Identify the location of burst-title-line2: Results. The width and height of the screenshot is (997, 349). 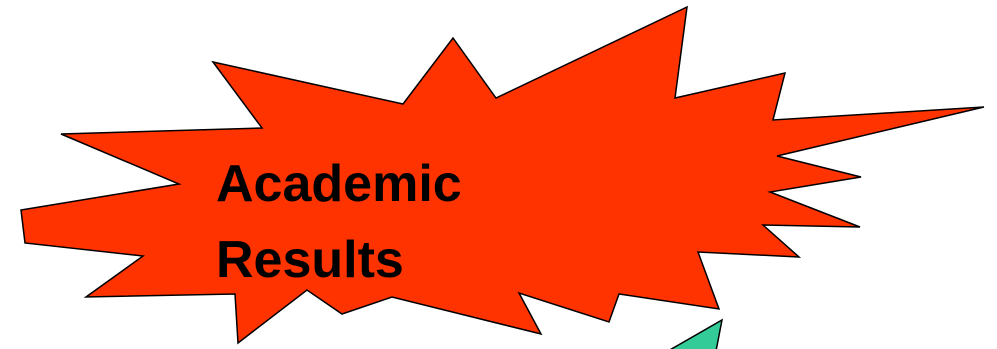
(310, 260).